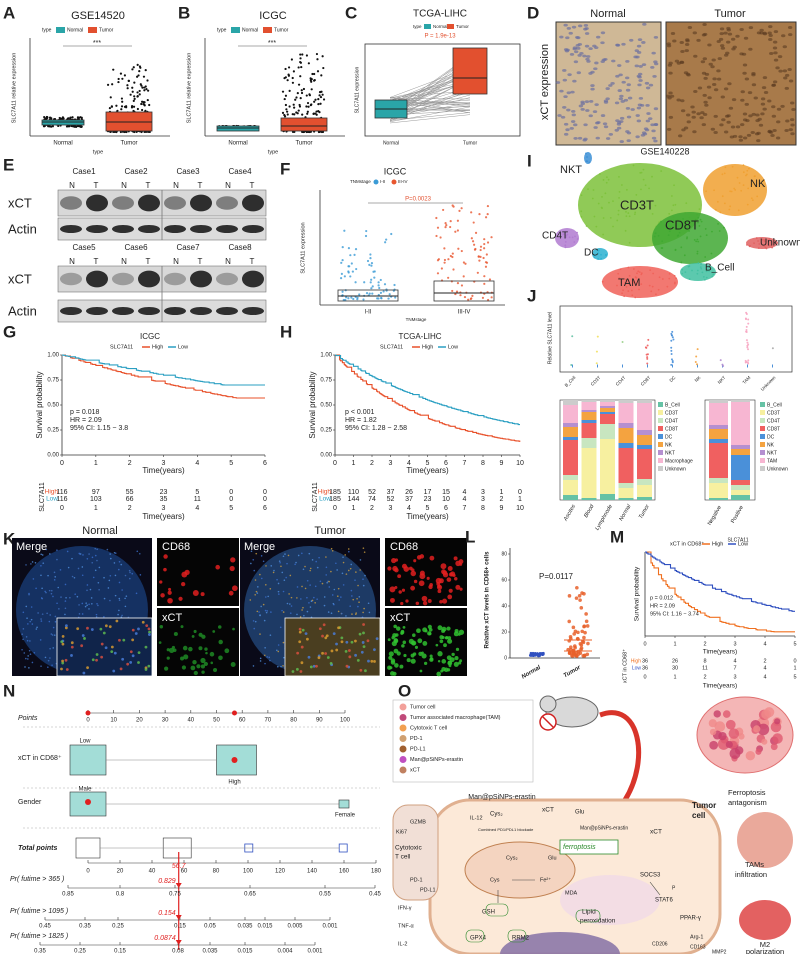  What do you see at coordinates (780, 243) in the screenshot?
I see `label: Unknown` at bounding box center [780, 243].